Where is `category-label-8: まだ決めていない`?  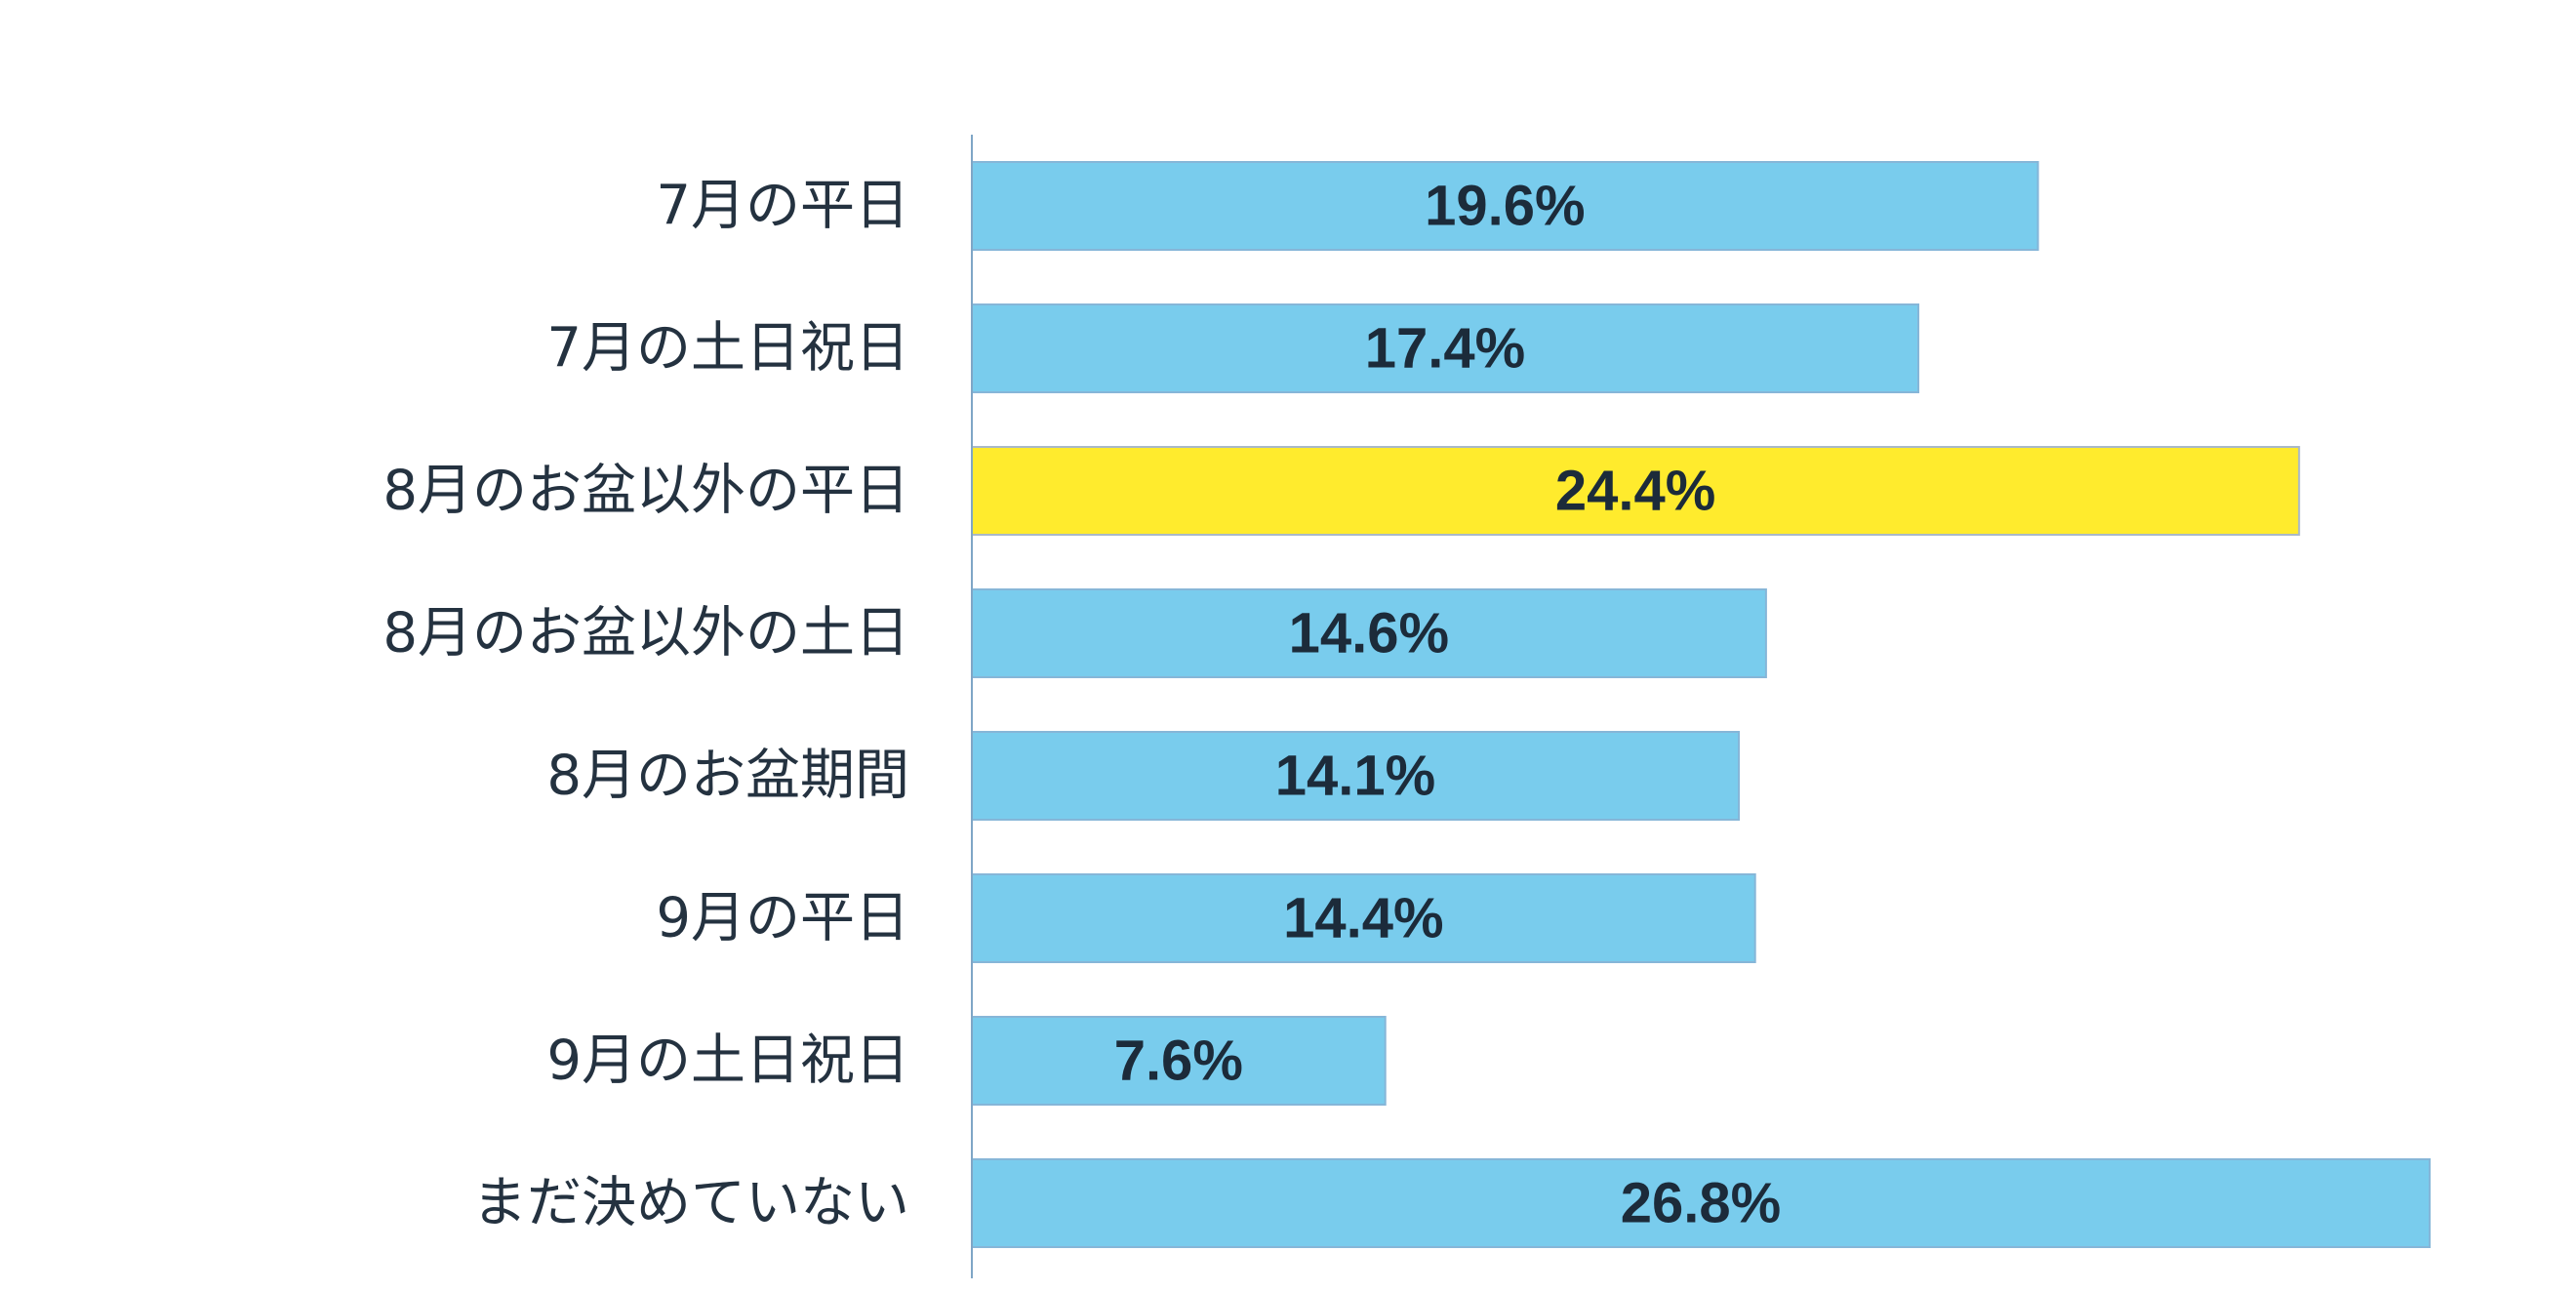
category-label-8: まだ決めていない is located at coordinates (690, 1203).